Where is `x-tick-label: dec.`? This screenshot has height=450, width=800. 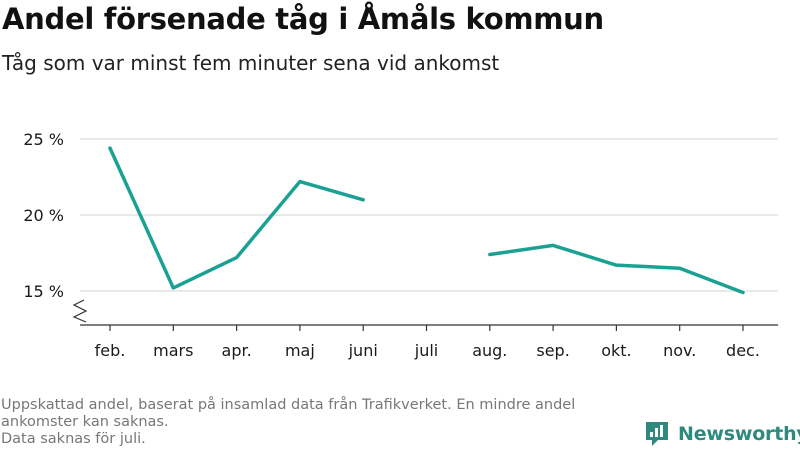
x-tick-label: dec. is located at coordinates (743, 350).